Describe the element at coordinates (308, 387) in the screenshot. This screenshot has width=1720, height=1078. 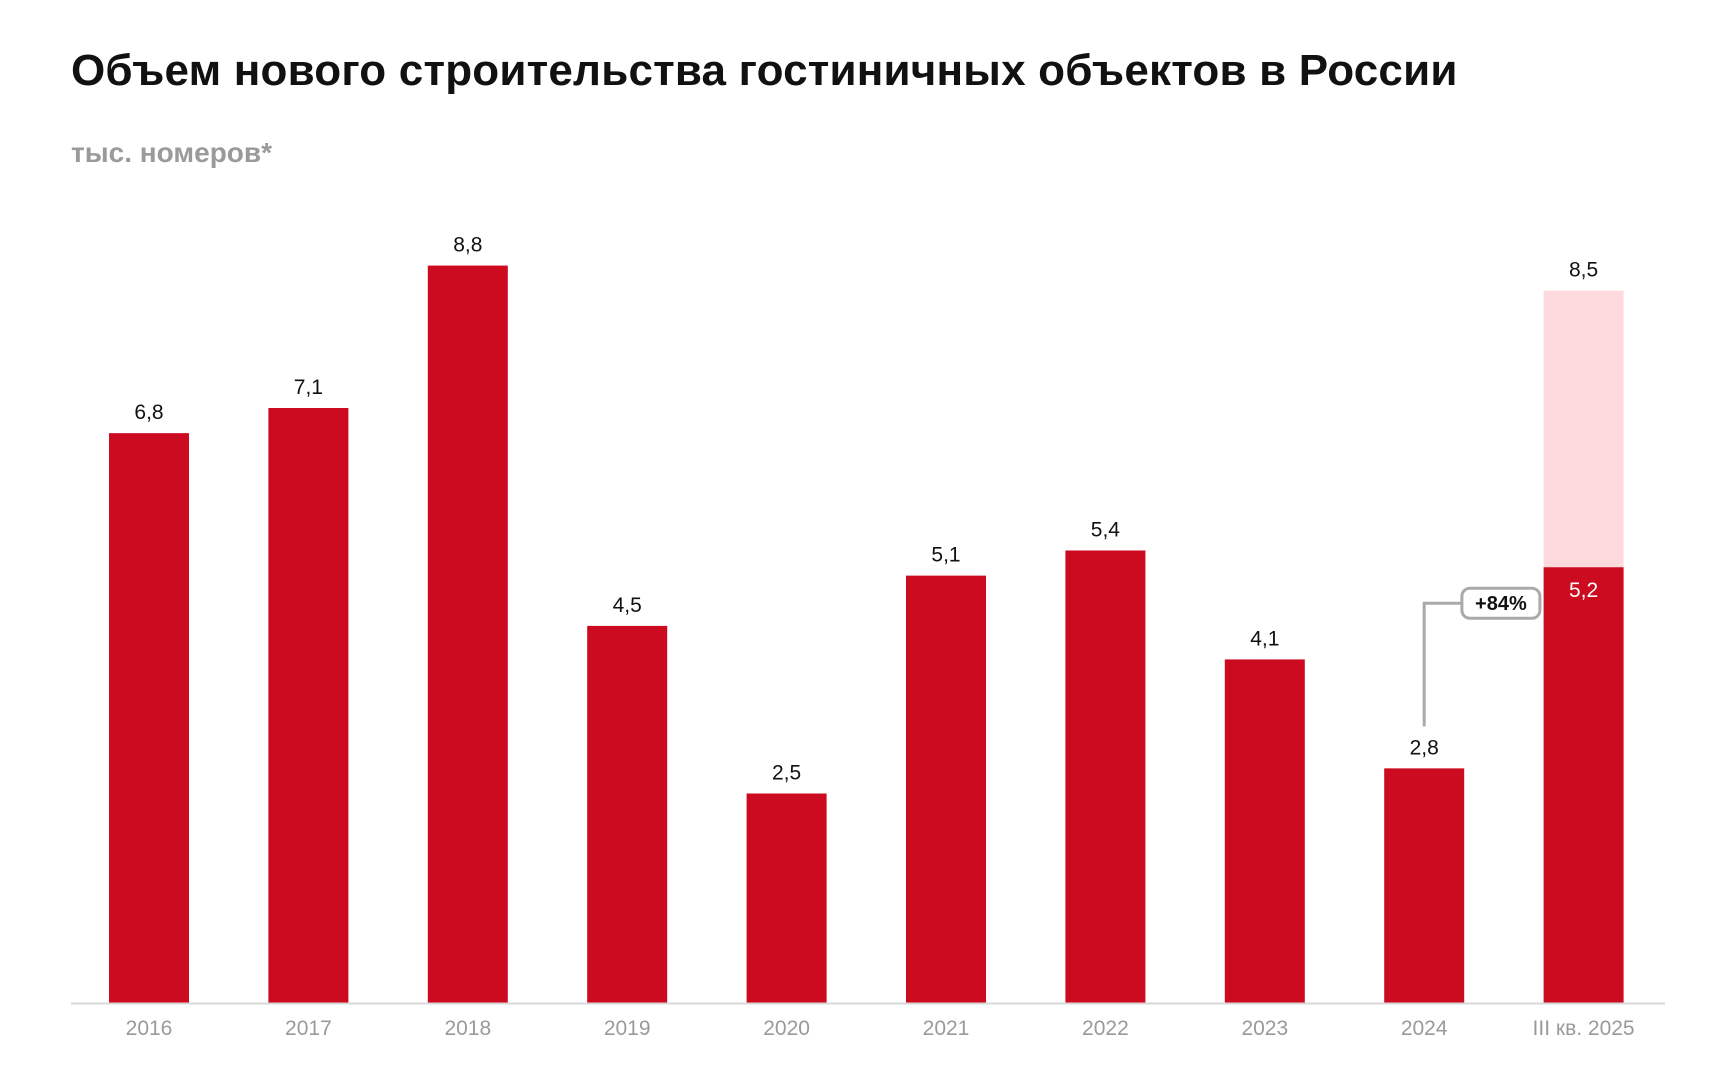
I see `bar-value-label: 7,1` at that location.